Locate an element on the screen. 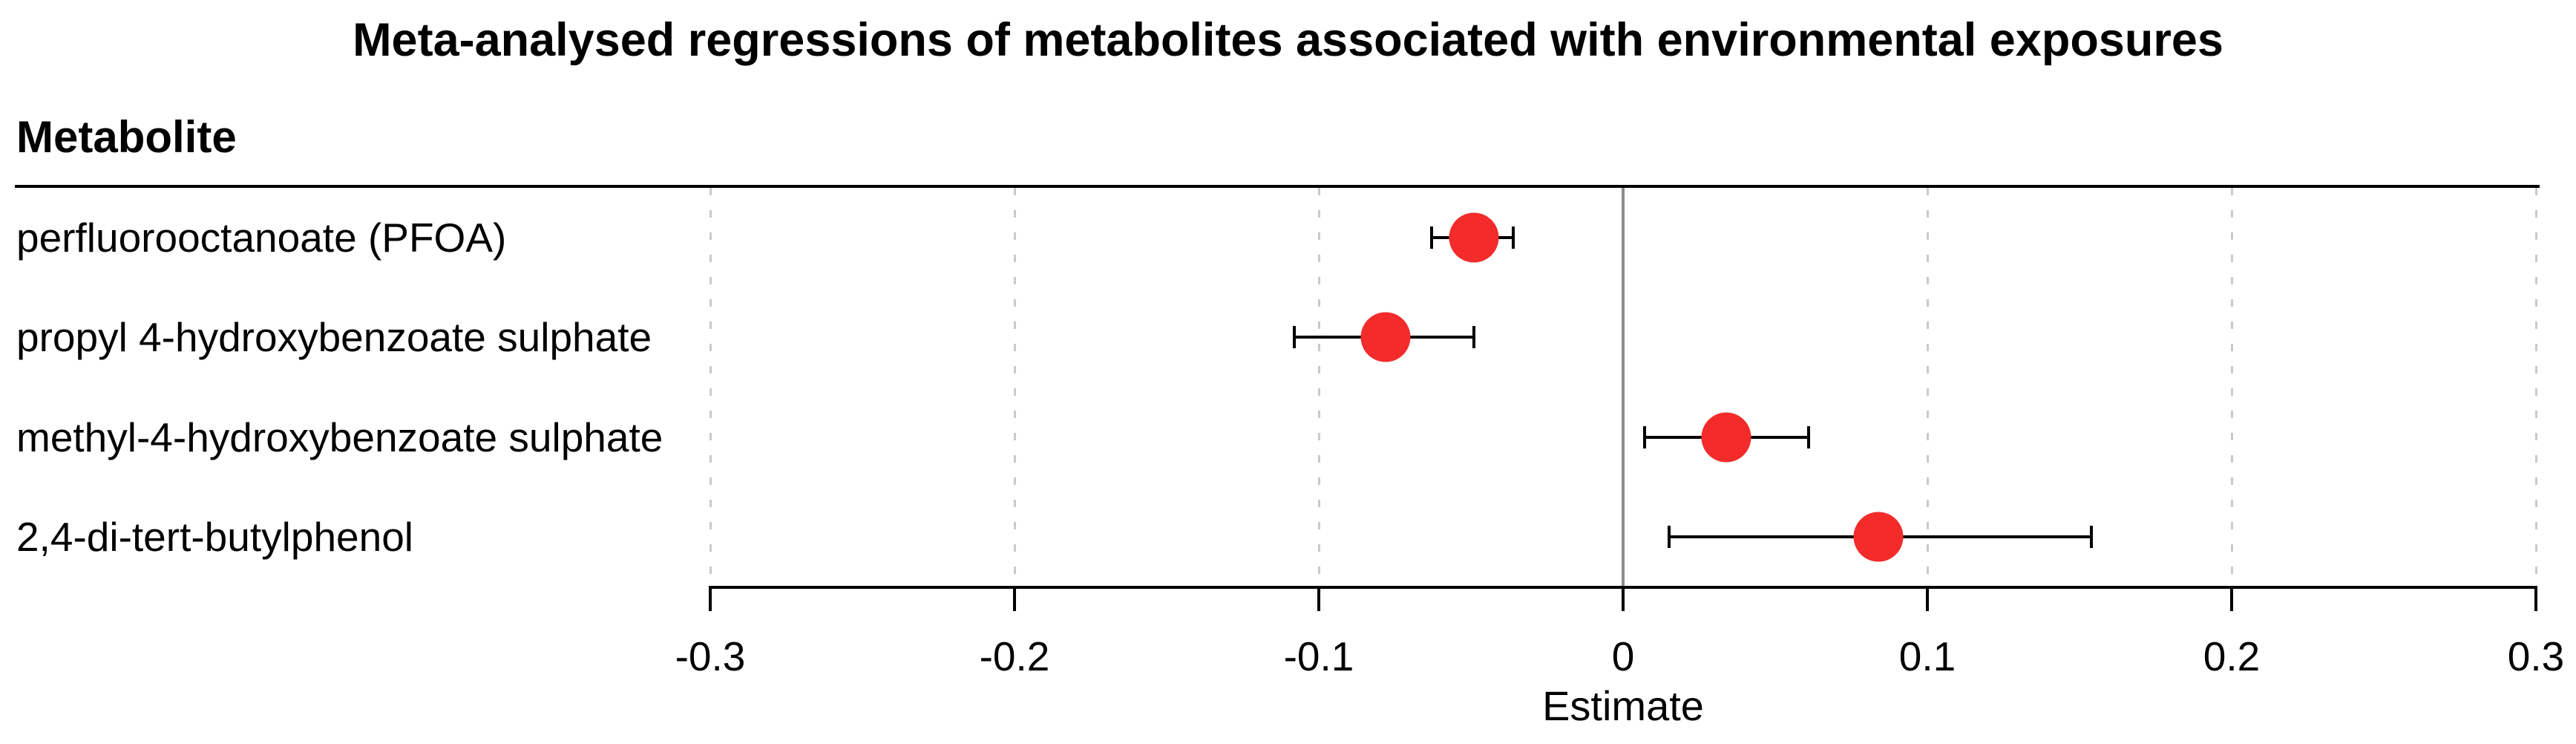 This screenshot has height=744, width=2576. x-axis-label: Estimate is located at coordinates (1623, 705).